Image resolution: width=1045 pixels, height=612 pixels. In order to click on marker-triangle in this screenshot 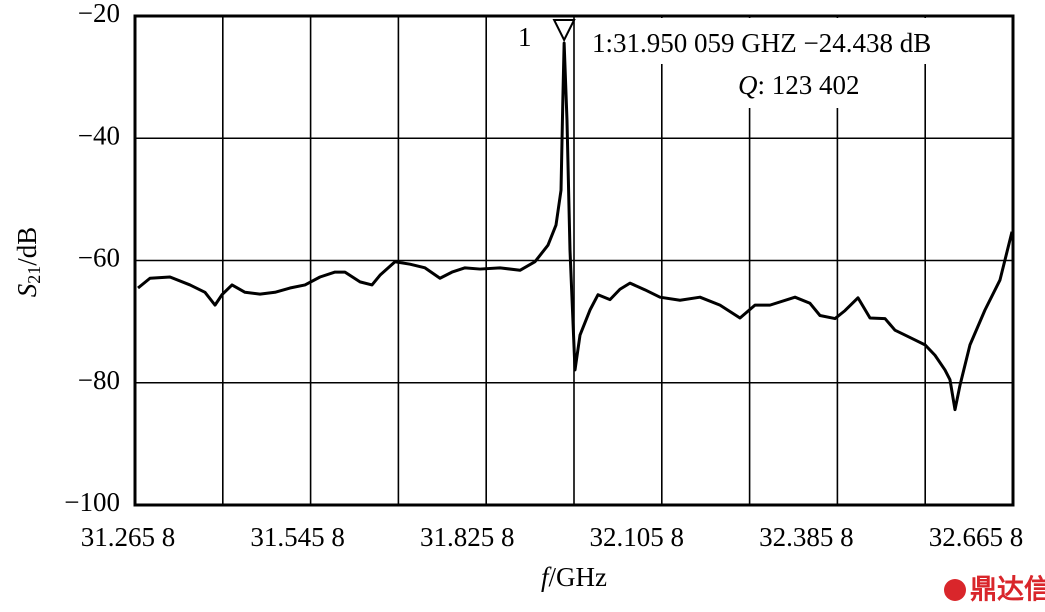, I will do `click(564, 31)`.